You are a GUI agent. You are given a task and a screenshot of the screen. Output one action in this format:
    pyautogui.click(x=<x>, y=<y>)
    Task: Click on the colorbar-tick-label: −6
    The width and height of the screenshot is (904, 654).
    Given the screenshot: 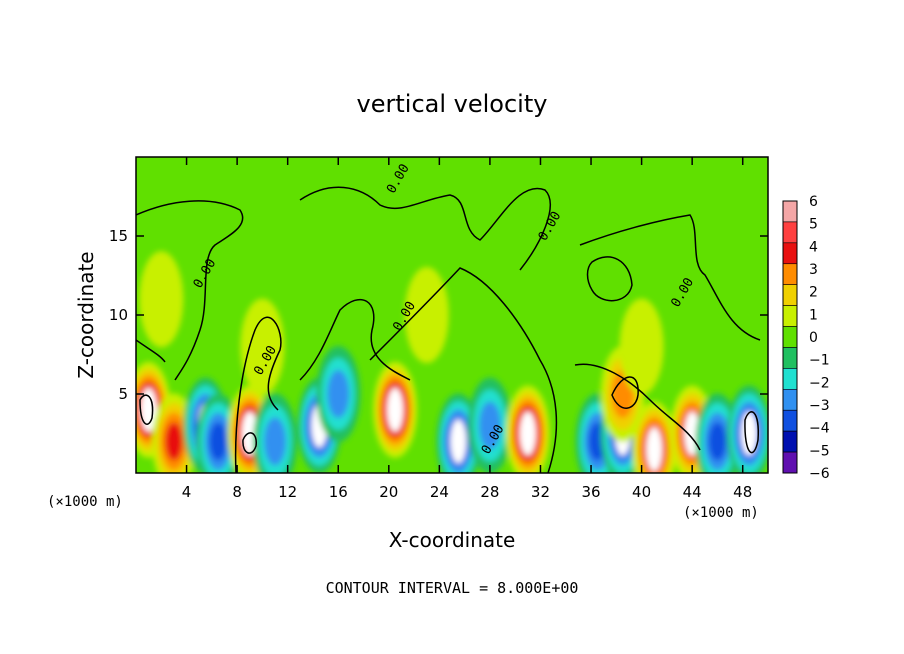 What is the action you would take?
    pyautogui.click(x=819, y=474)
    